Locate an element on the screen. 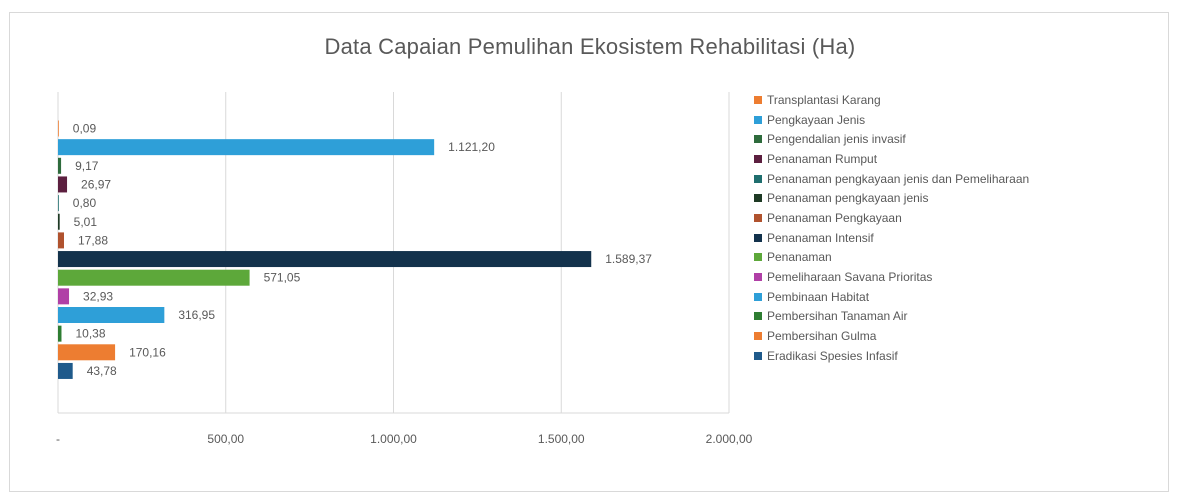 Image resolution: width=1180 pixels, height=504 pixels. legend-label: Transplantasi Karang is located at coordinates (824, 99).